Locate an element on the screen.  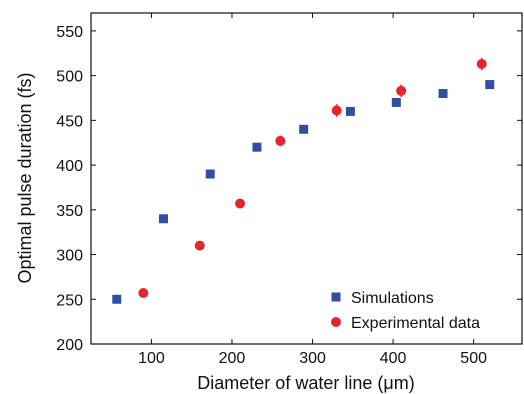
y-axis-title: Optimal pulse duration (fs) is located at coordinates (25, 177).